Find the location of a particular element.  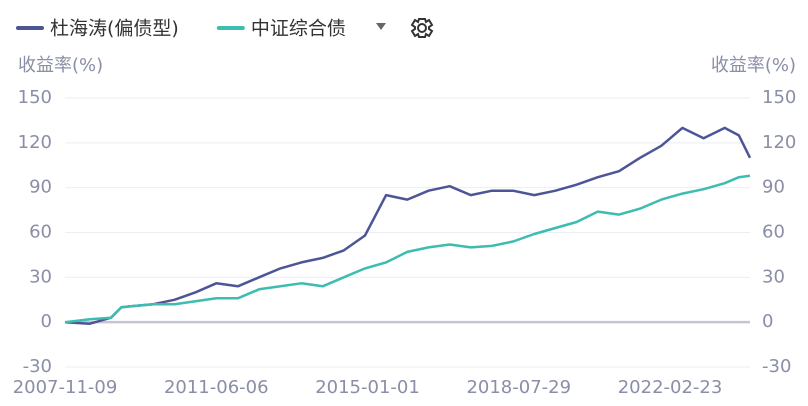

y-tick-label: -30 is located at coordinates (37, 366).